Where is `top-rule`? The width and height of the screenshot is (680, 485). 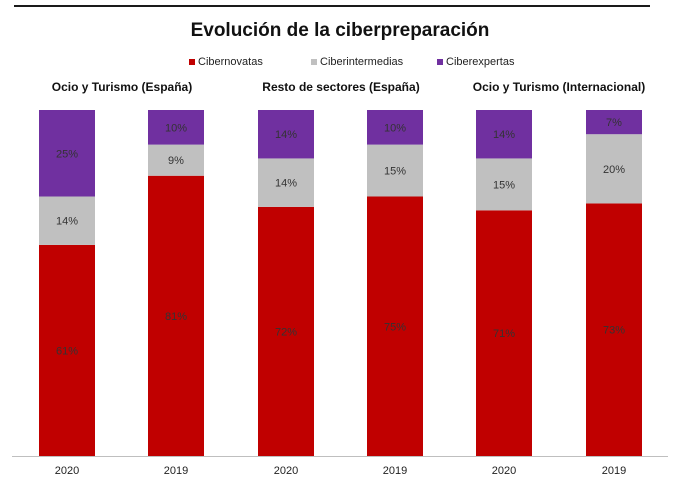 top-rule is located at coordinates (332, 6).